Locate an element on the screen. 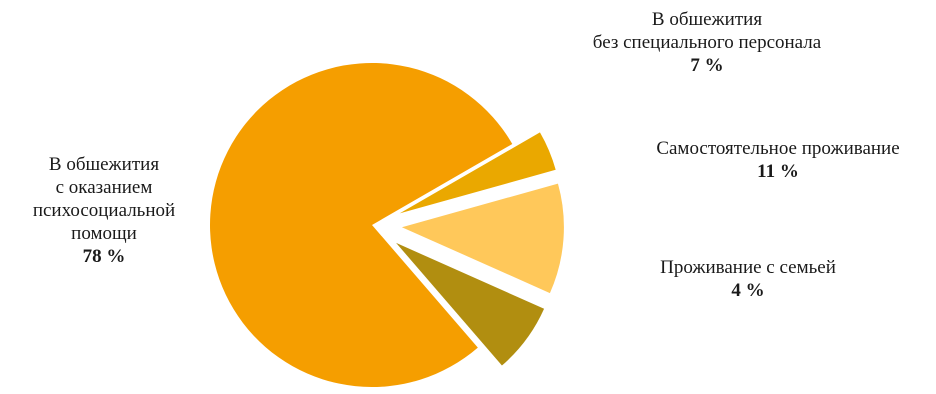 The image size is (936, 394). slice-label-1-line-0: В обшежития is located at coordinates (707, 19).